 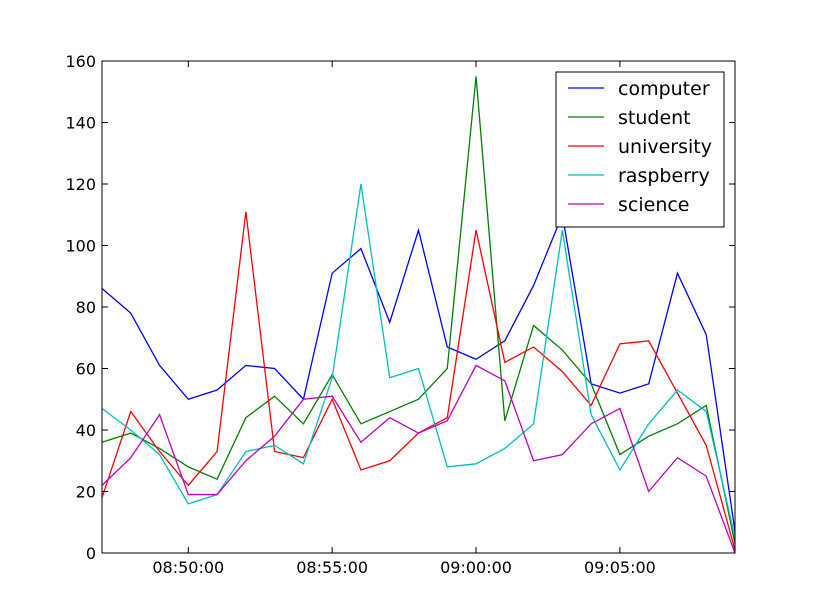 What do you see at coordinates (188, 567) in the screenshot?
I see `x-tick-label: 08:50:00` at bounding box center [188, 567].